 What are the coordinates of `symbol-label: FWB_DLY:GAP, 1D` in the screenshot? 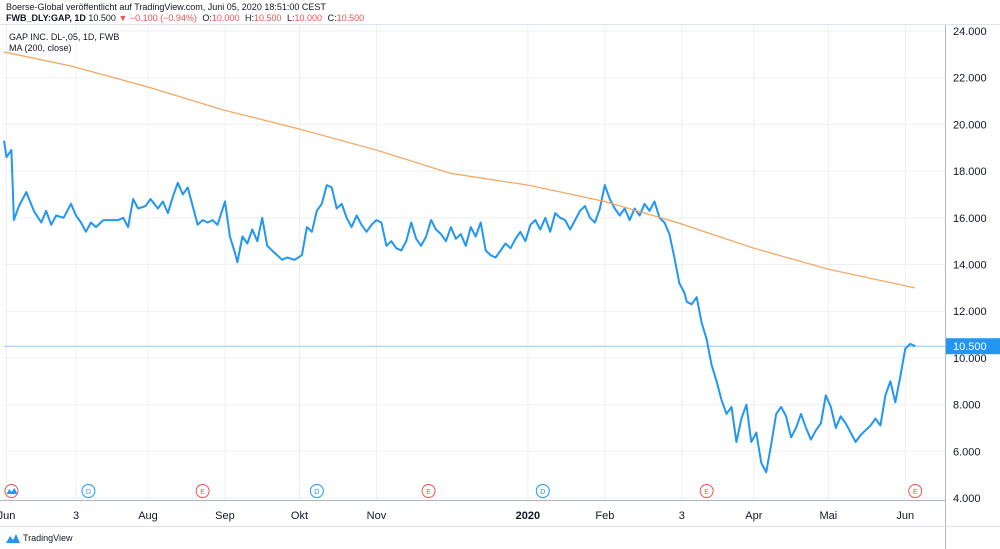 It's located at (46, 18).